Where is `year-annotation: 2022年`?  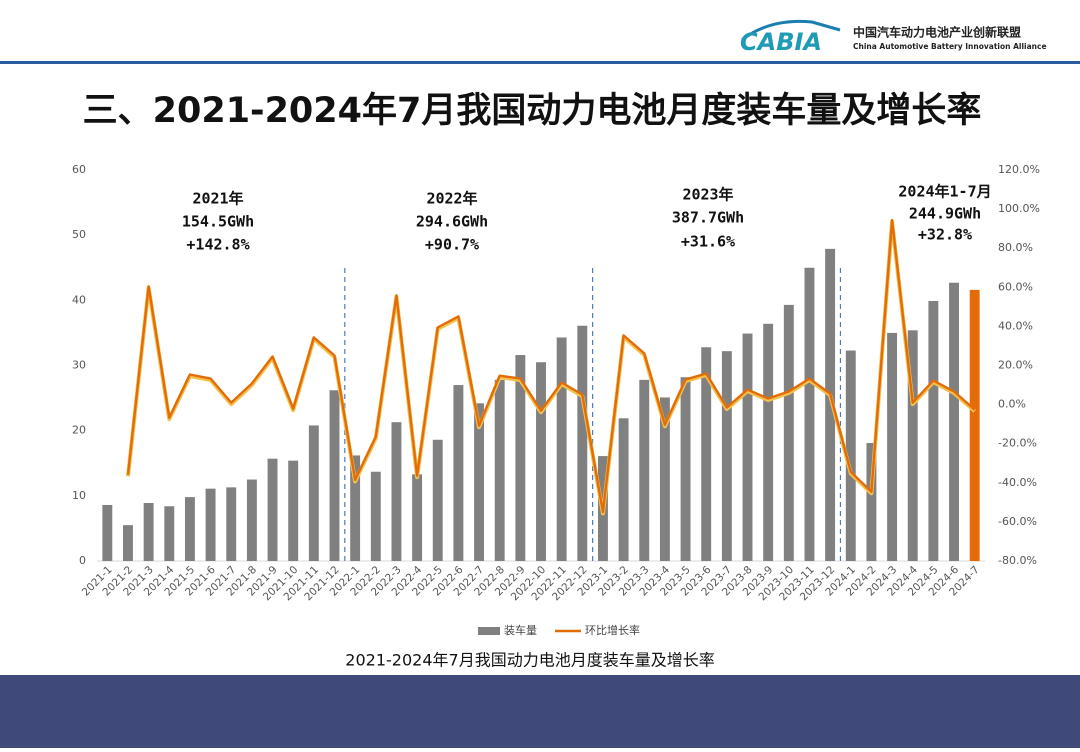 year-annotation: 2022年 is located at coordinates (451, 199).